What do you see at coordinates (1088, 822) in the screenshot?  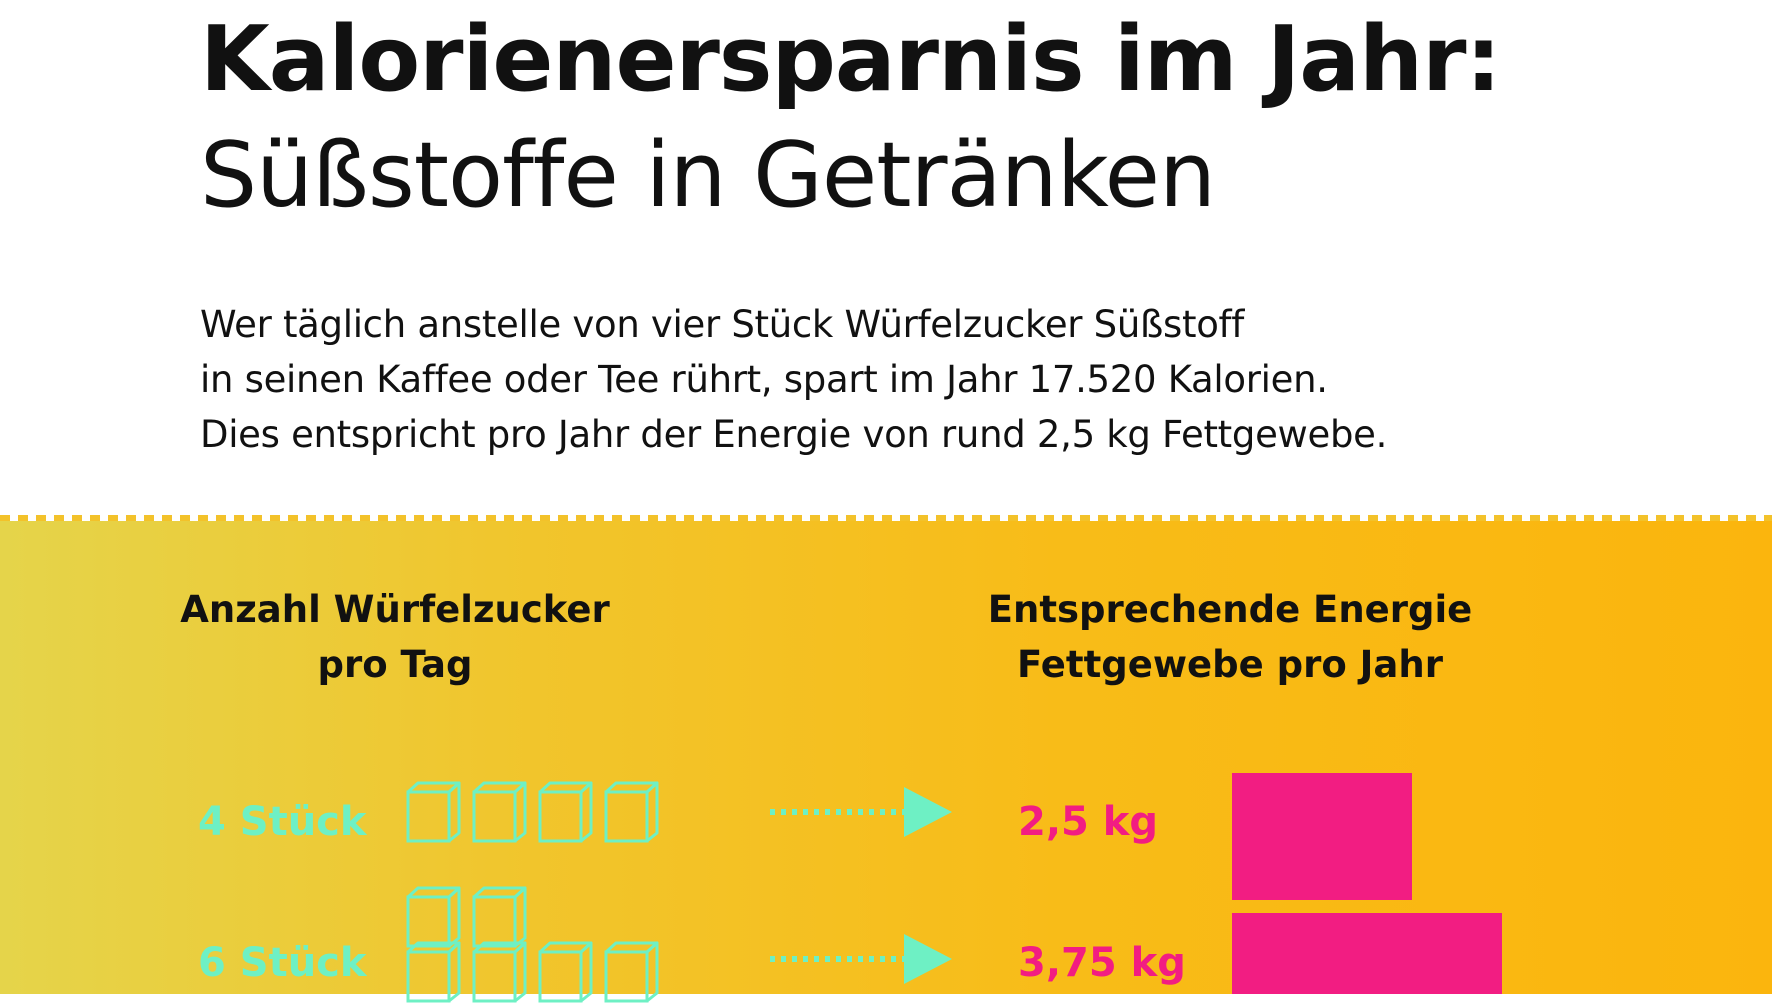 I see `row-1-value: 2,5 kg` at bounding box center [1088, 822].